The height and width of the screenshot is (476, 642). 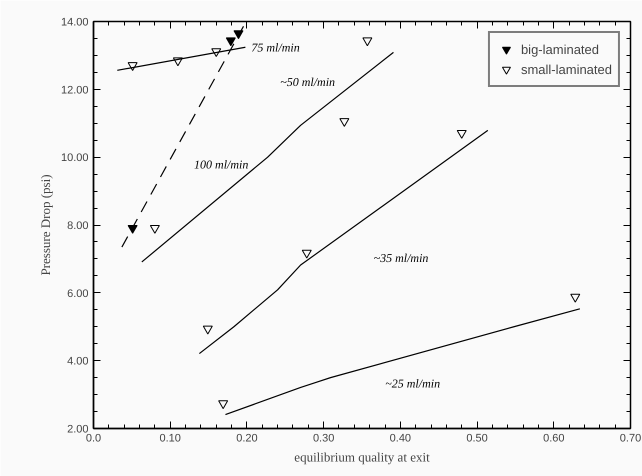 What do you see at coordinates (45, 225) in the screenshot?
I see `y-axis-title: Pressure Drop (psi)` at bounding box center [45, 225].